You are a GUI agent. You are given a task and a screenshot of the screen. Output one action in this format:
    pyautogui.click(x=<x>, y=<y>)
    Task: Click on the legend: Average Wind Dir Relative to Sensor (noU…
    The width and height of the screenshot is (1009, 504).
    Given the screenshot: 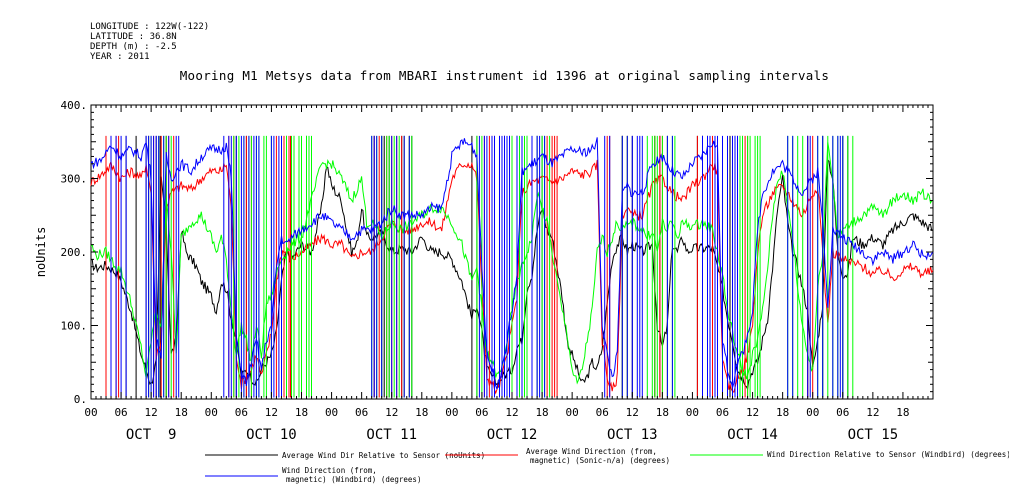 What is the action you would take?
    pyautogui.click(x=607, y=465)
    